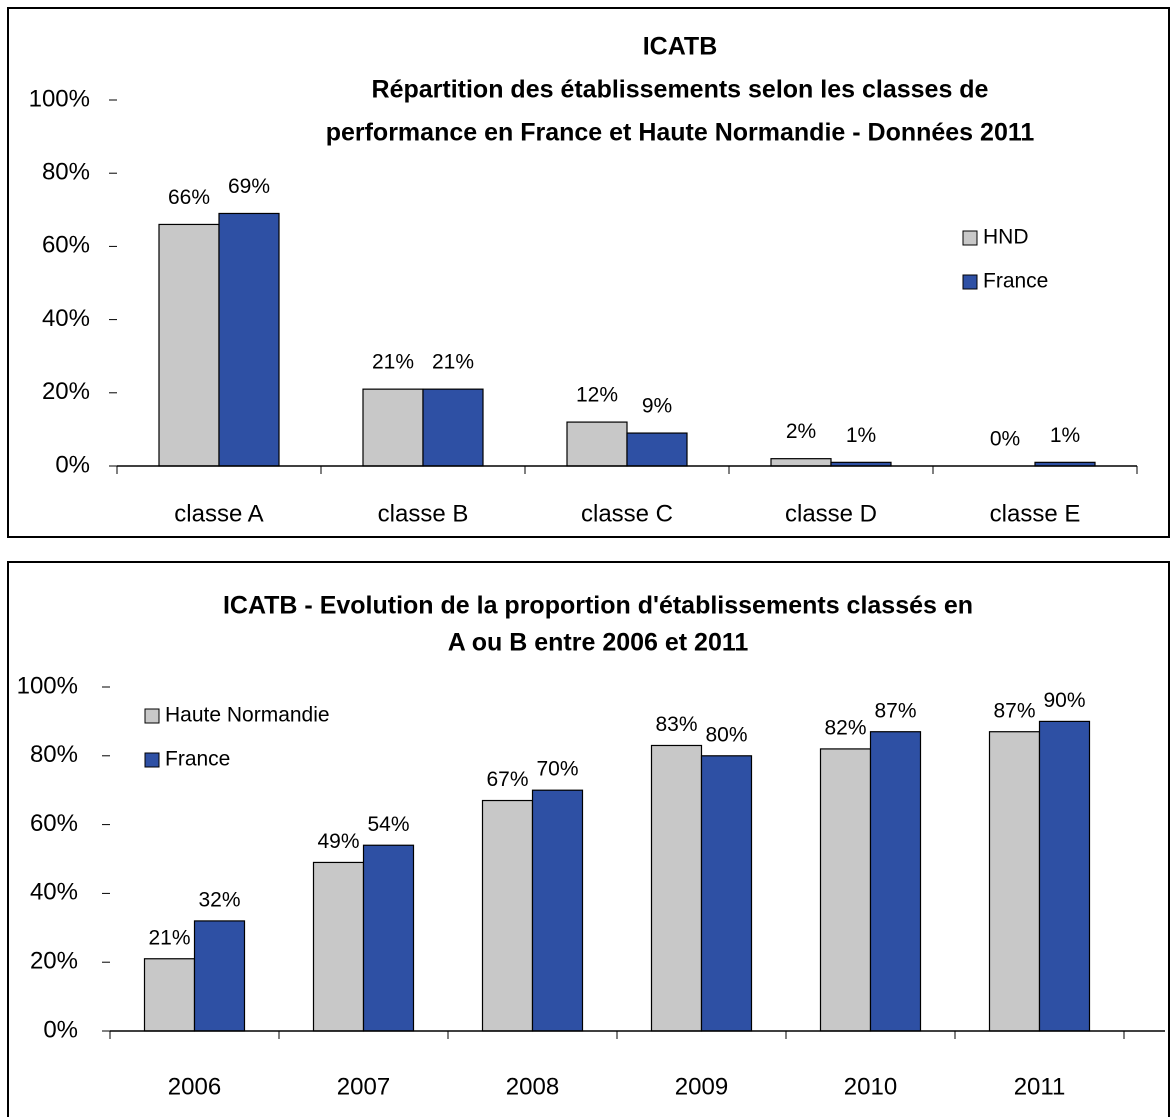  I want to click on x-tick-label: classe C, so click(627, 513).